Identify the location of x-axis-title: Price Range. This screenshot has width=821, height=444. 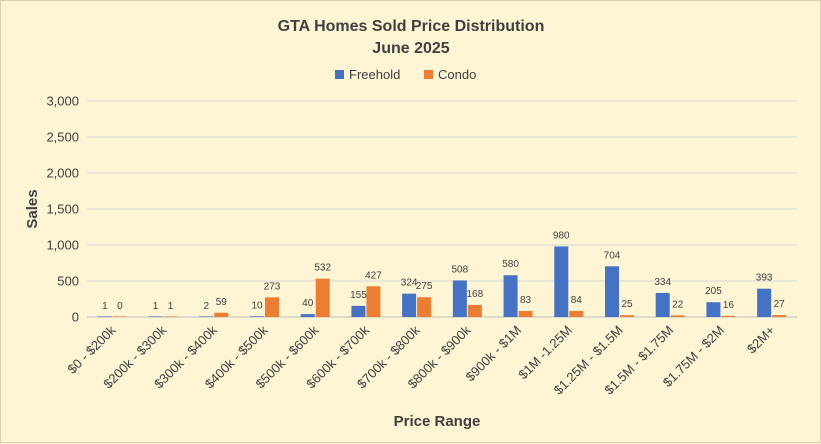
(437, 421).